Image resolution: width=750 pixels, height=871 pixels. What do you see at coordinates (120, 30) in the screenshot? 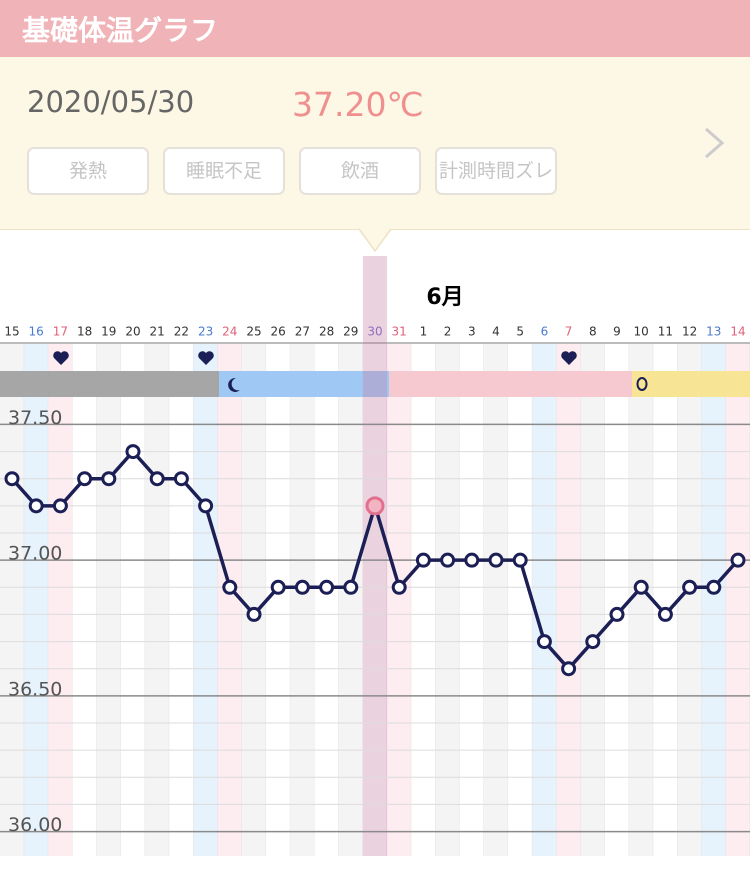
I see `title: 基礎体温グラフ` at bounding box center [120, 30].